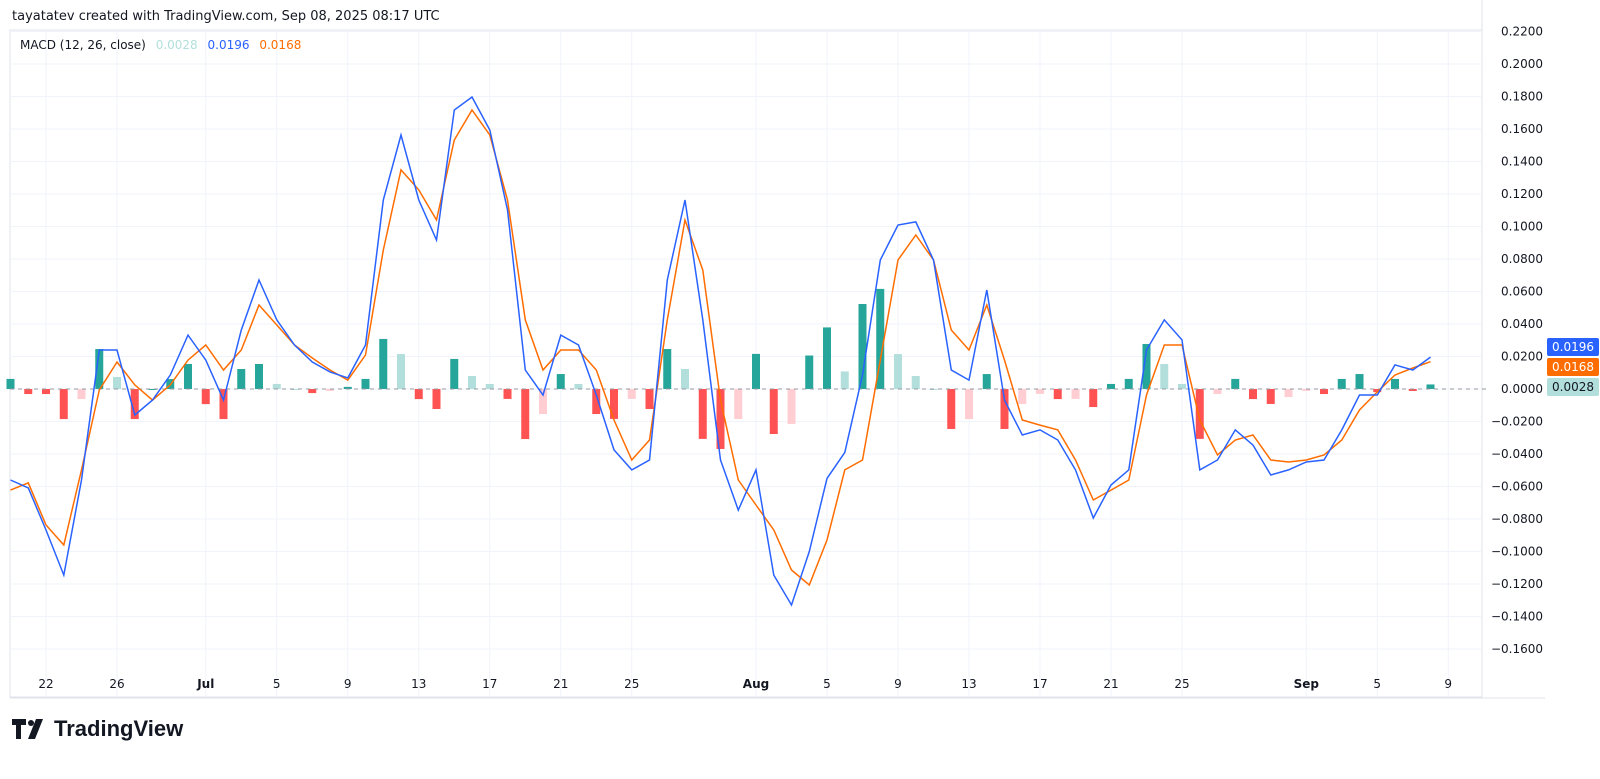 The height and width of the screenshot is (779, 1600). I want to click on macd-last-value: 0.0196, so click(1573, 347).